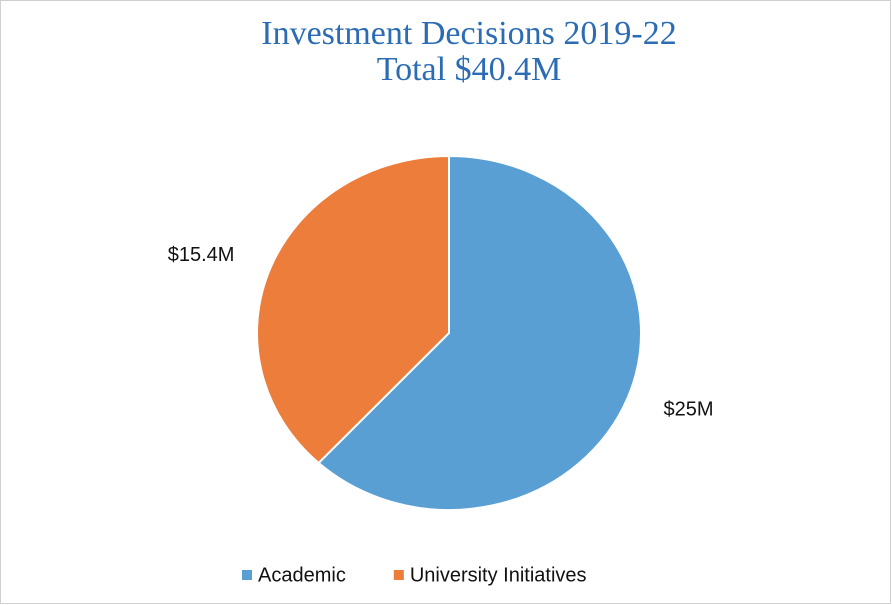 The width and height of the screenshot is (892, 605). What do you see at coordinates (498, 575) in the screenshot?
I see `legend-label: University Initiatives` at bounding box center [498, 575].